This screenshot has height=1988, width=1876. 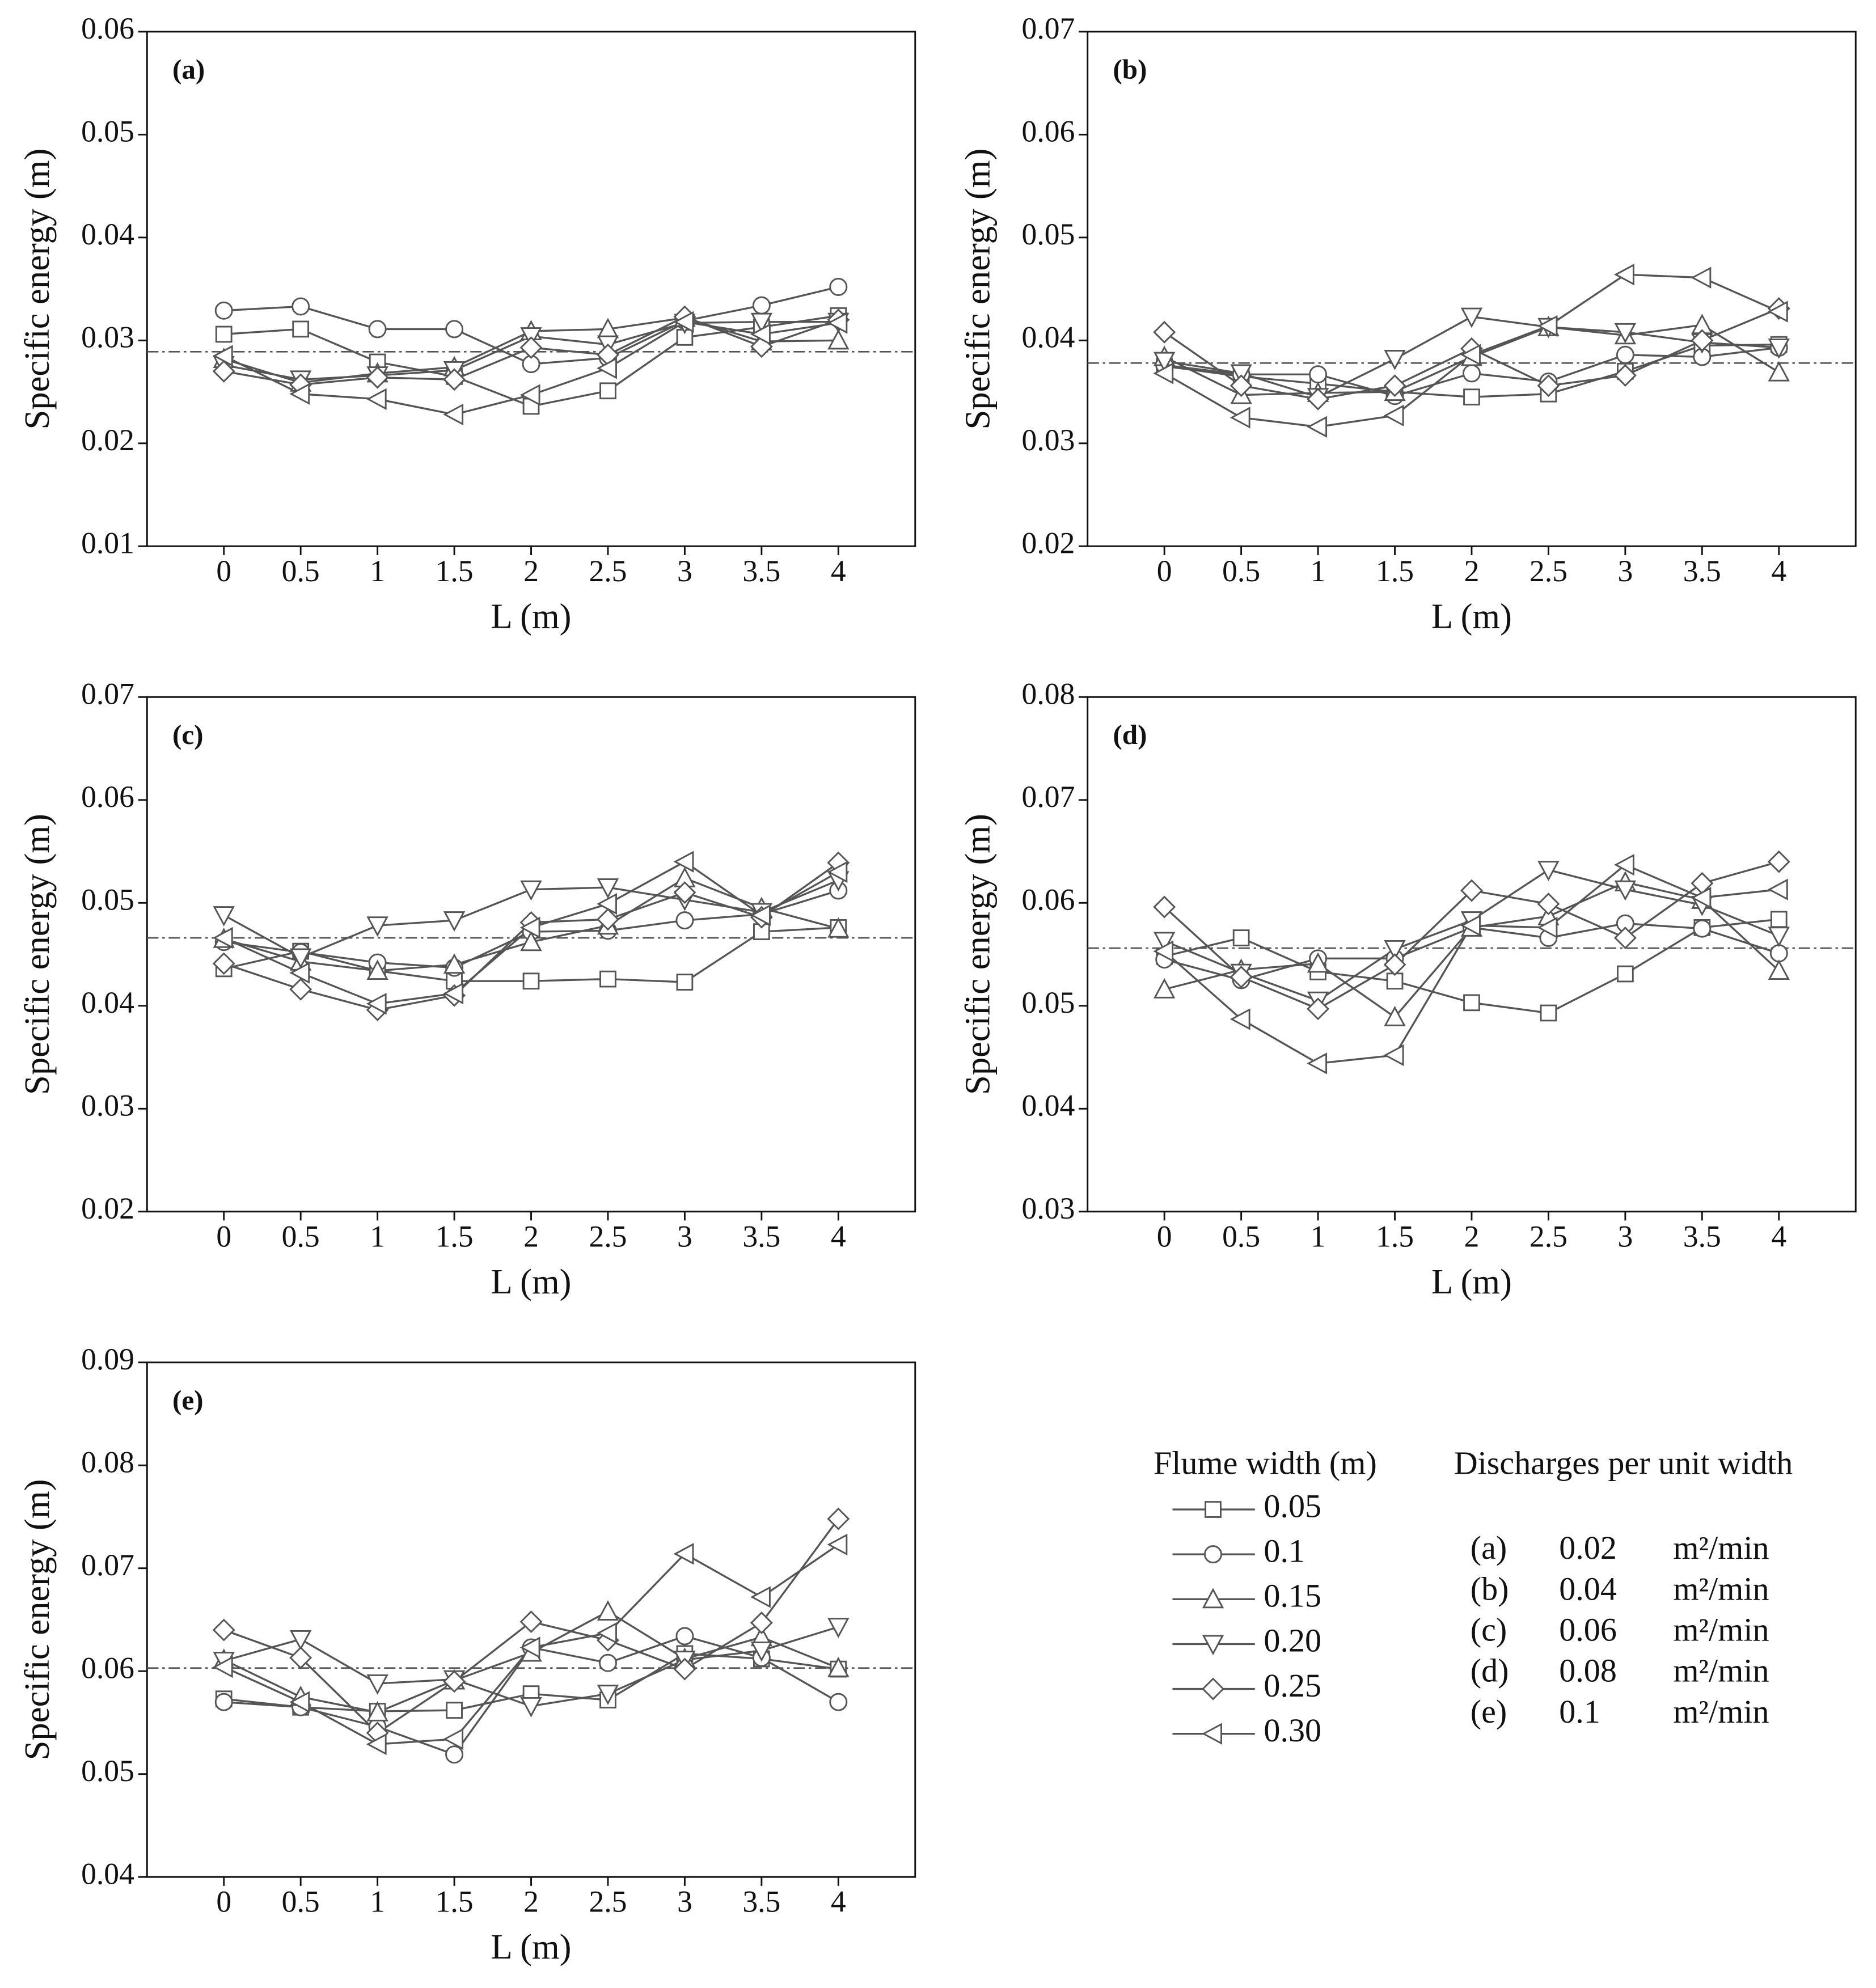 I want to click on discharge-panel: (d), so click(x=1490, y=1670).